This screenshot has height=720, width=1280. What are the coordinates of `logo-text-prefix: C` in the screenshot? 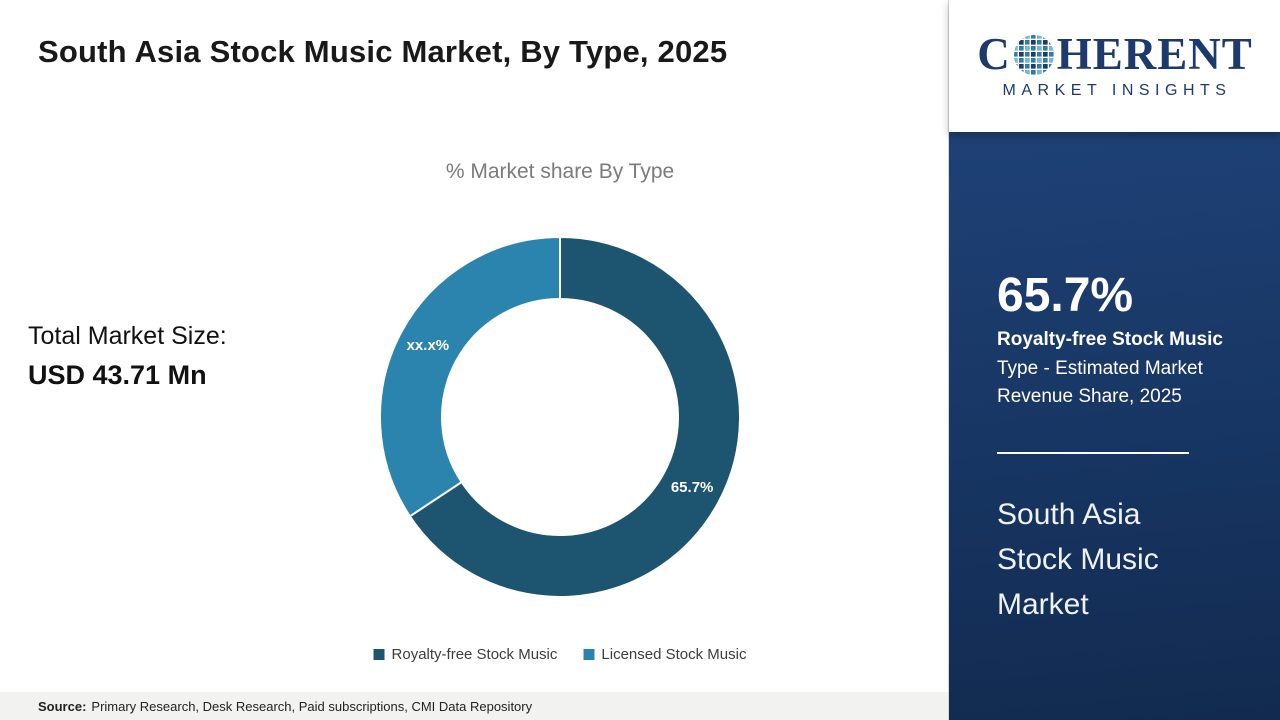 It's located at (994, 54).